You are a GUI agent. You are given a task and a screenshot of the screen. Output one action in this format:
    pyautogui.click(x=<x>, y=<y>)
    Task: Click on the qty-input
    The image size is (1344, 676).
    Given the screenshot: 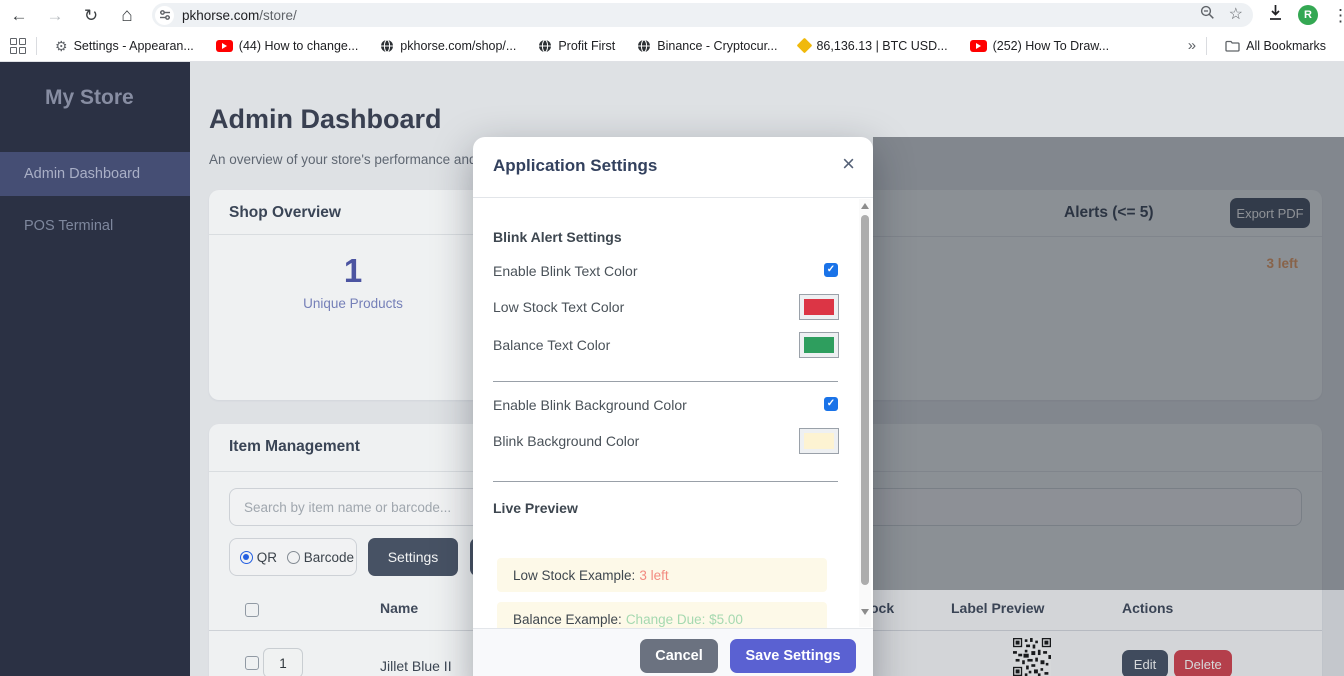 What is the action you would take?
    pyautogui.click(x=283, y=662)
    